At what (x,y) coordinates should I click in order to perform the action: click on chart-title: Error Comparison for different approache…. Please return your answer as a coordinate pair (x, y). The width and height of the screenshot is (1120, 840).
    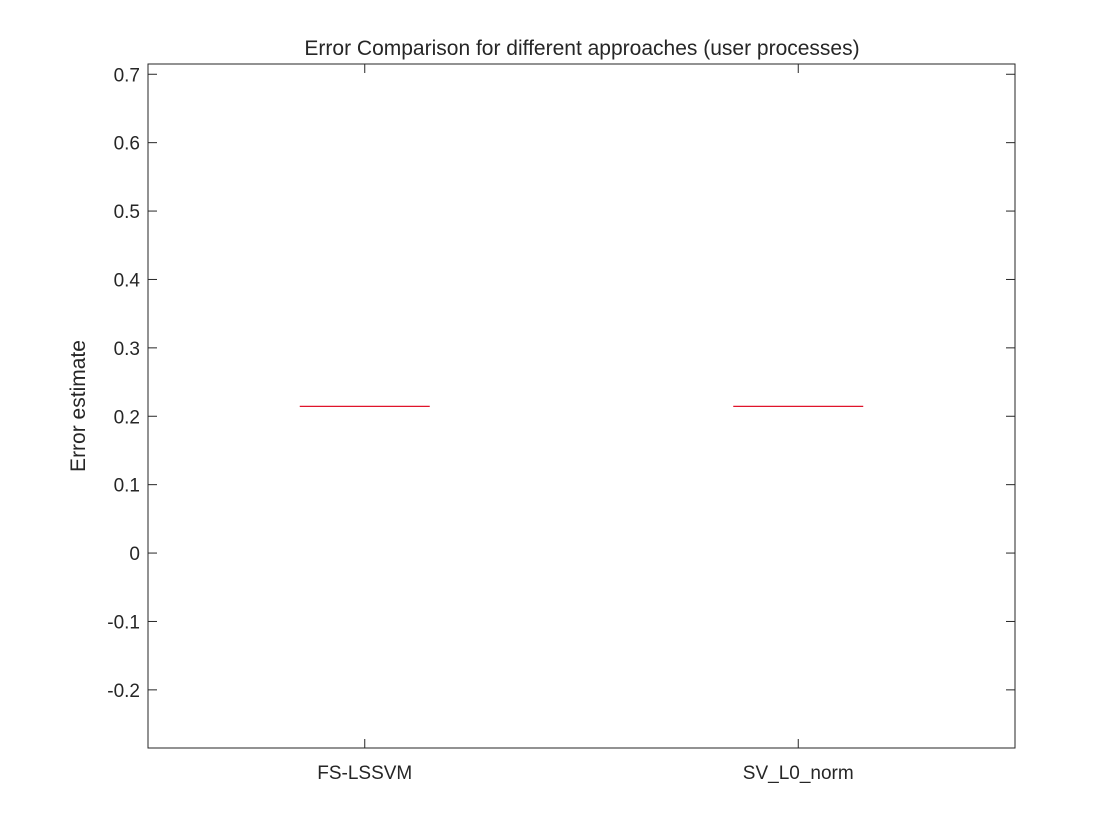
    Looking at the image, I should click on (581, 48).